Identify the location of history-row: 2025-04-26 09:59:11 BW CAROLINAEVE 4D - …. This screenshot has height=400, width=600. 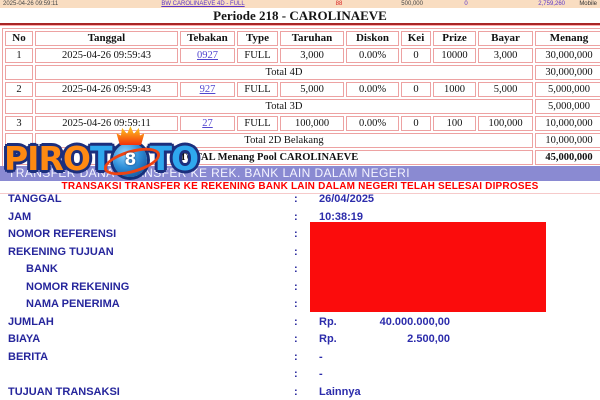
(300, 4).